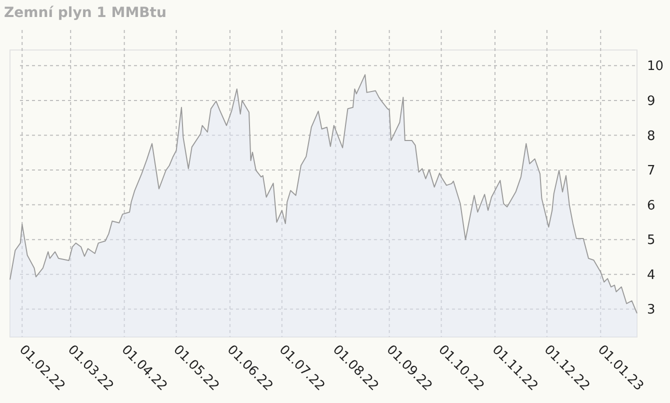  I want to click on y-tick-label: 3, so click(651, 310).